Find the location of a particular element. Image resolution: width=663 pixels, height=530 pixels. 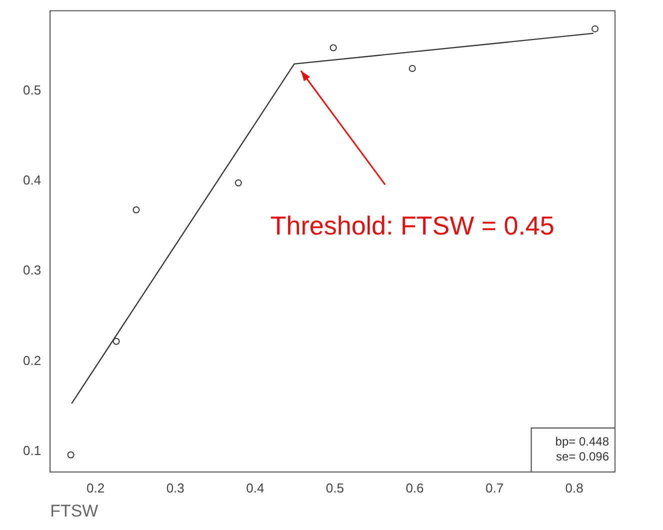

x-tick-label: 0.5 is located at coordinates (335, 488).